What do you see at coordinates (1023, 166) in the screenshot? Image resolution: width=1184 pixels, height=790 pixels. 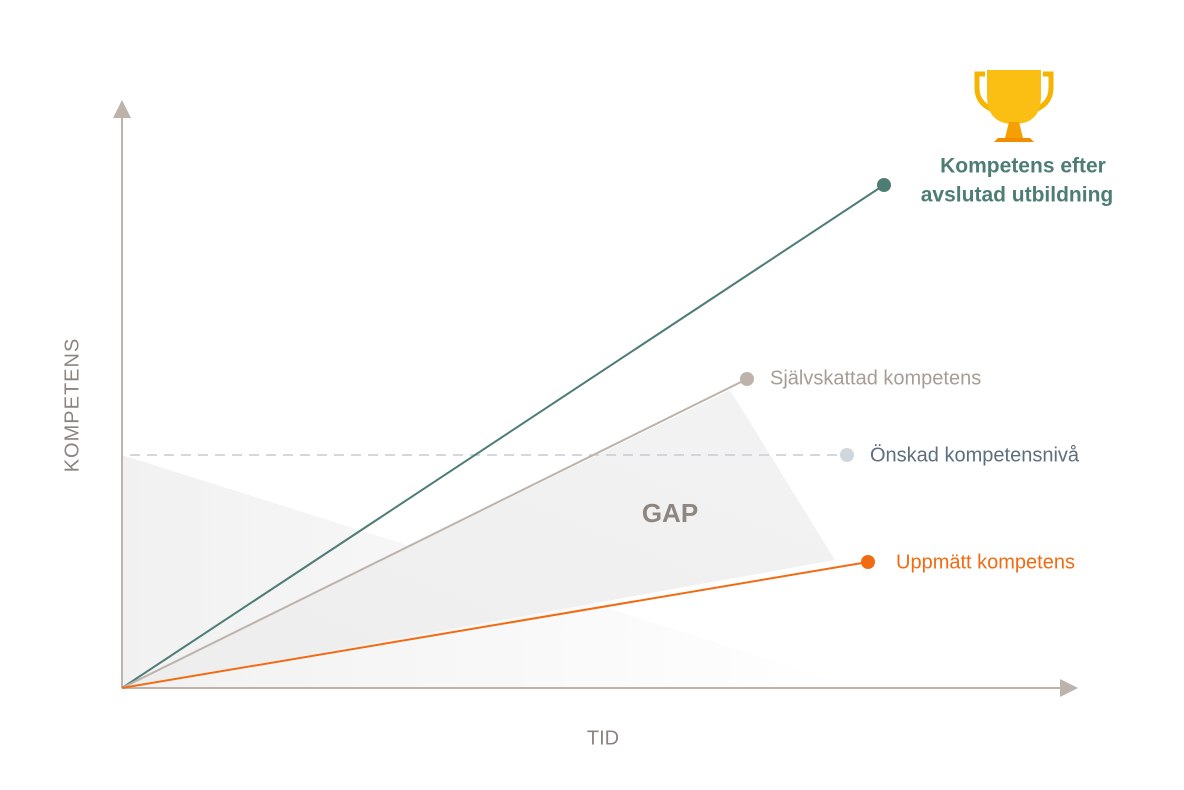 I see `line-label: Kompetens efter` at bounding box center [1023, 166].